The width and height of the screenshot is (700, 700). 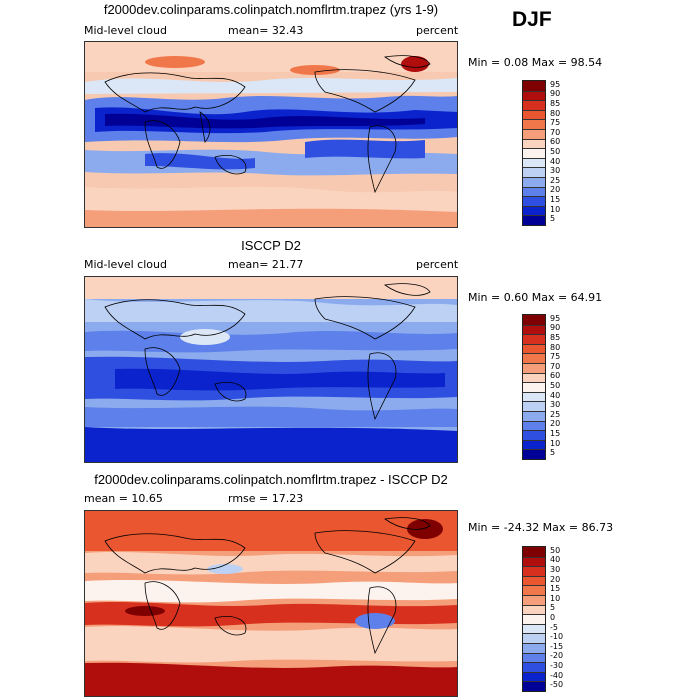 I want to click on panel-3-minmax: Min = -24.32 Max = 86.73, so click(x=541, y=527).